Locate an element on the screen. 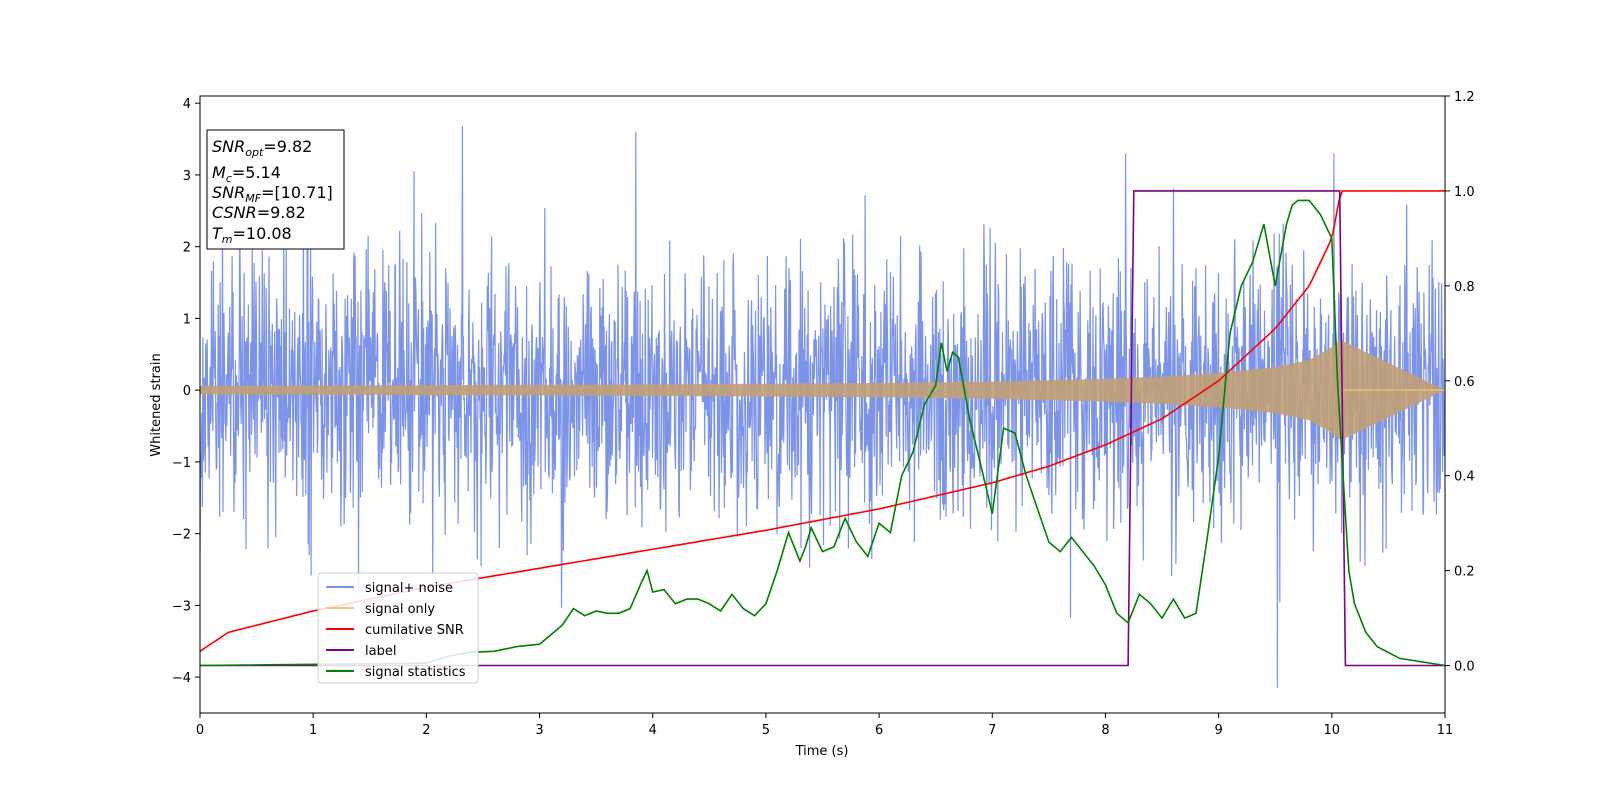  y-left-tick-label: 3 is located at coordinates (187, 176).